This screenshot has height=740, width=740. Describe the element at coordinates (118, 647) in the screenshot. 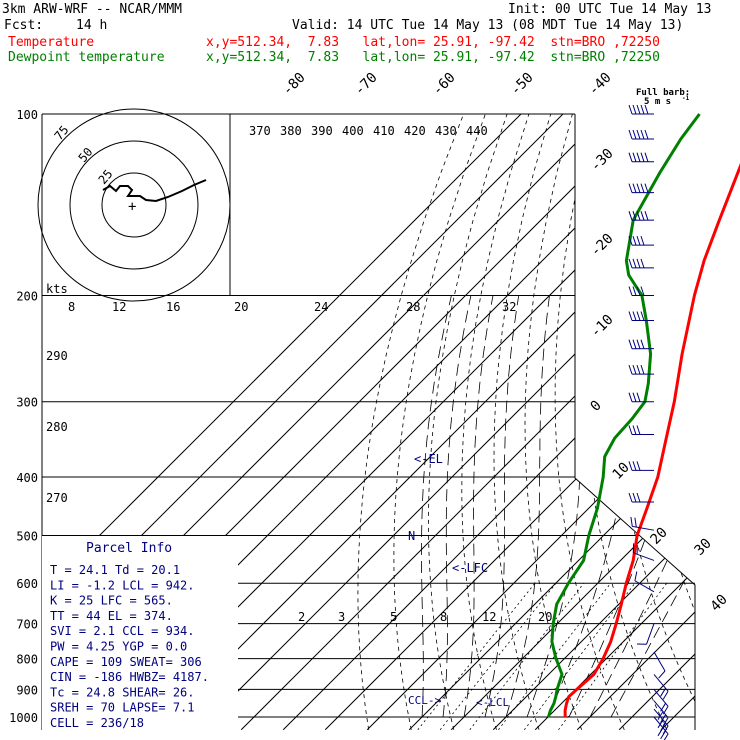

I see `parcel-info-row: PW = 4.25 YGP = 0.0` at that location.